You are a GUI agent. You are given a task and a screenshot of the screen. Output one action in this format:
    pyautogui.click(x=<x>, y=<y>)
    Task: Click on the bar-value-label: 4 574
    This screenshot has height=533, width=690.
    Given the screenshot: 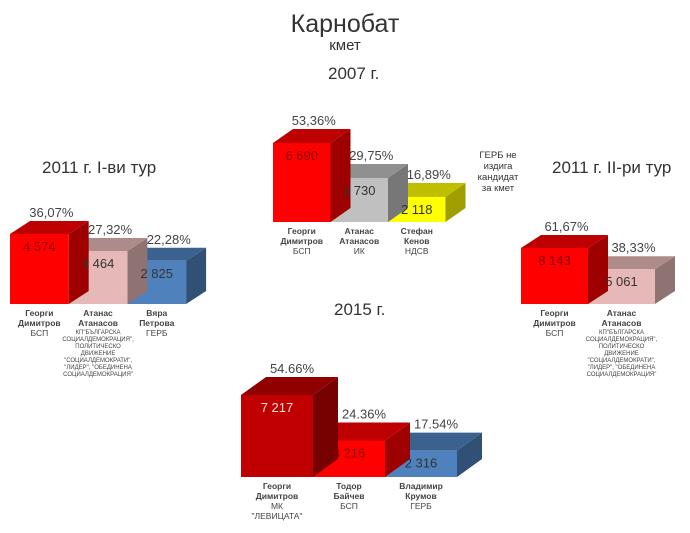 What is the action you would take?
    pyautogui.click(x=39, y=246)
    